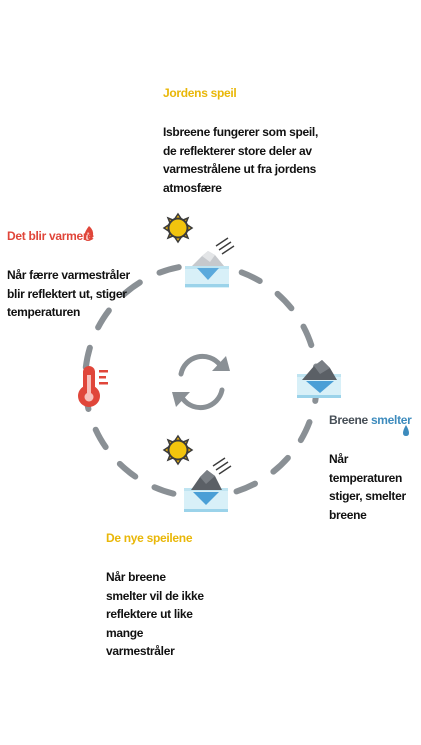 The image size is (421, 745). Describe the element at coordinates (391, 420) in the screenshot. I see `right-title-part2: smelter` at that location.